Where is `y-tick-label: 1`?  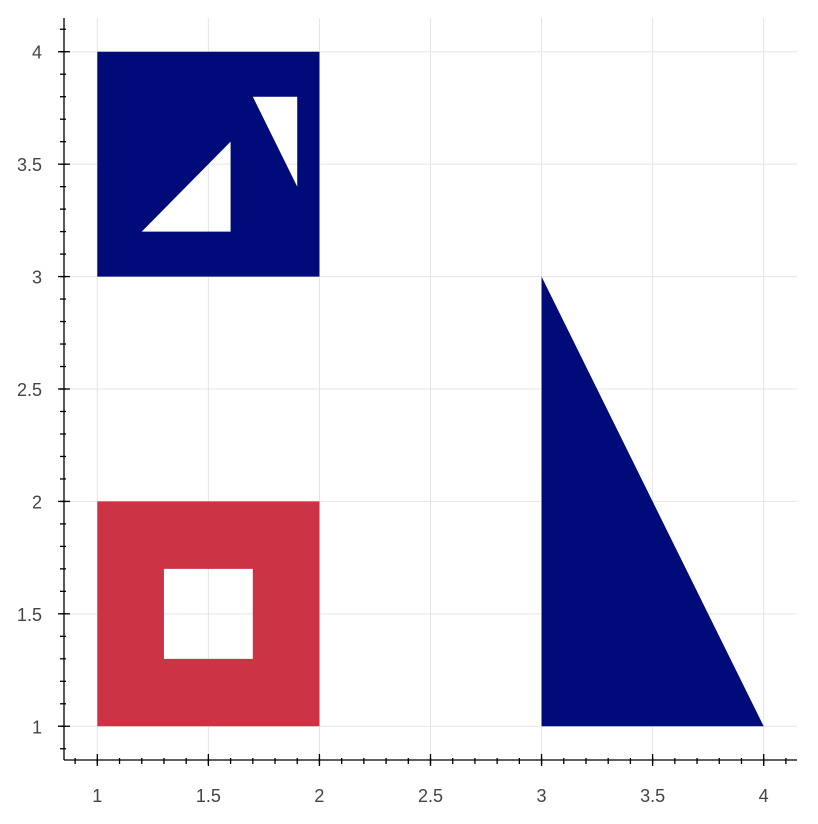
y-tick-label: 1 is located at coordinates (37, 727).